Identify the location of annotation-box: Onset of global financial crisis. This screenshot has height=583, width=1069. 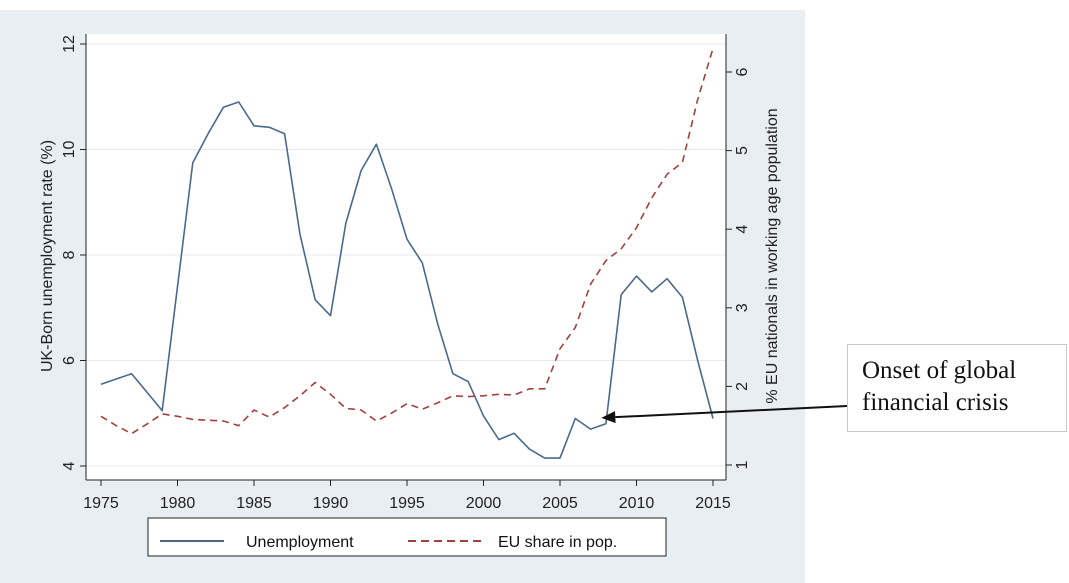
(957, 388).